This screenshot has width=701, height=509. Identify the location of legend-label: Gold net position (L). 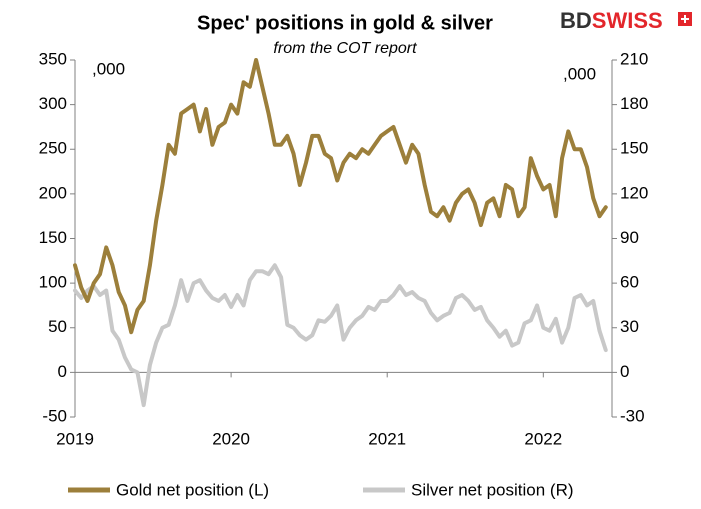
(192, 489).